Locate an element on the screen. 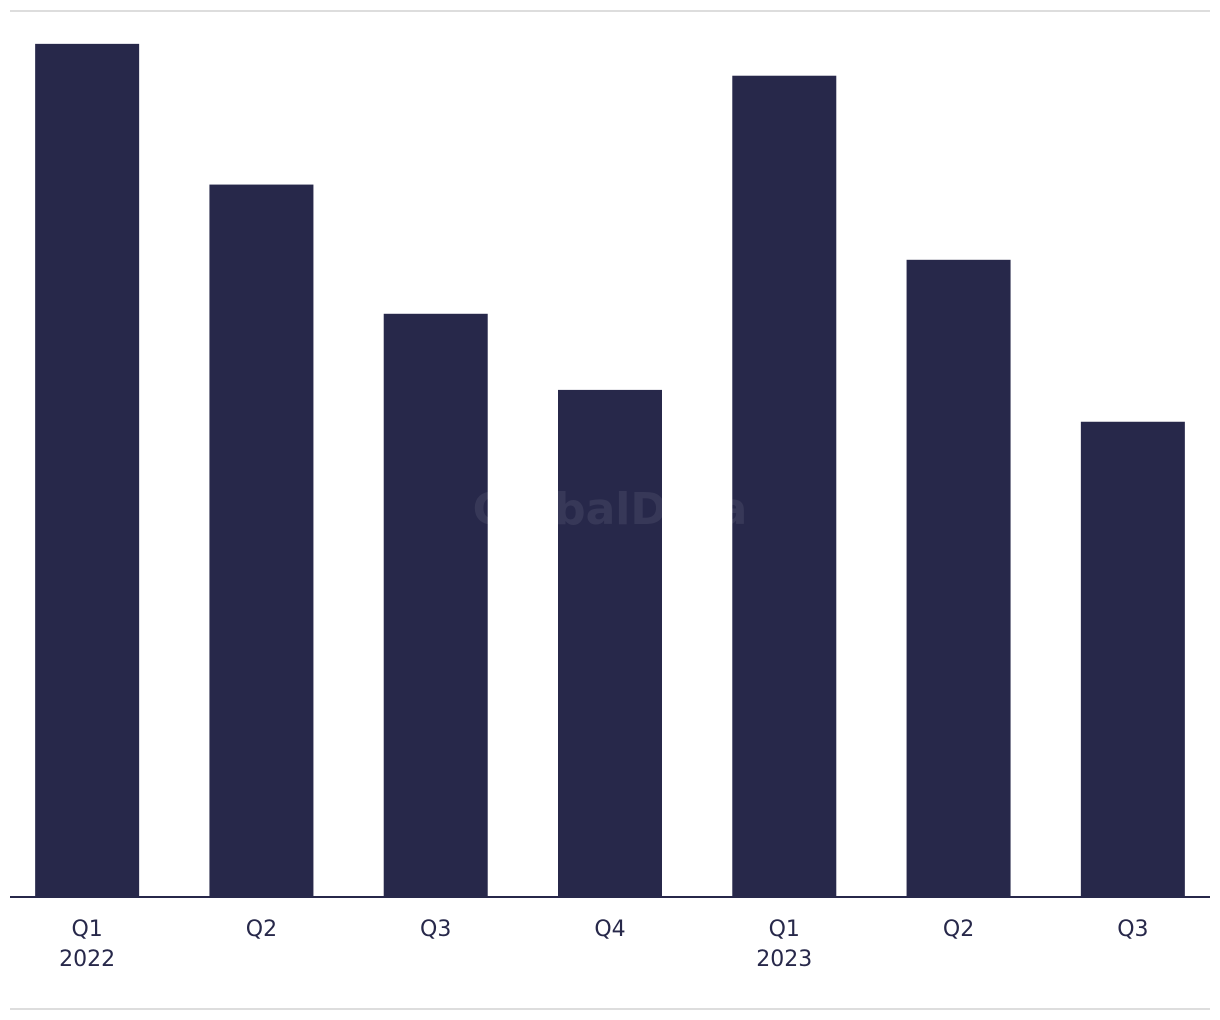 The width and height of the screenshot is (1220, 1020). x-group-label: 2022 is located at coordinates (87, 959).